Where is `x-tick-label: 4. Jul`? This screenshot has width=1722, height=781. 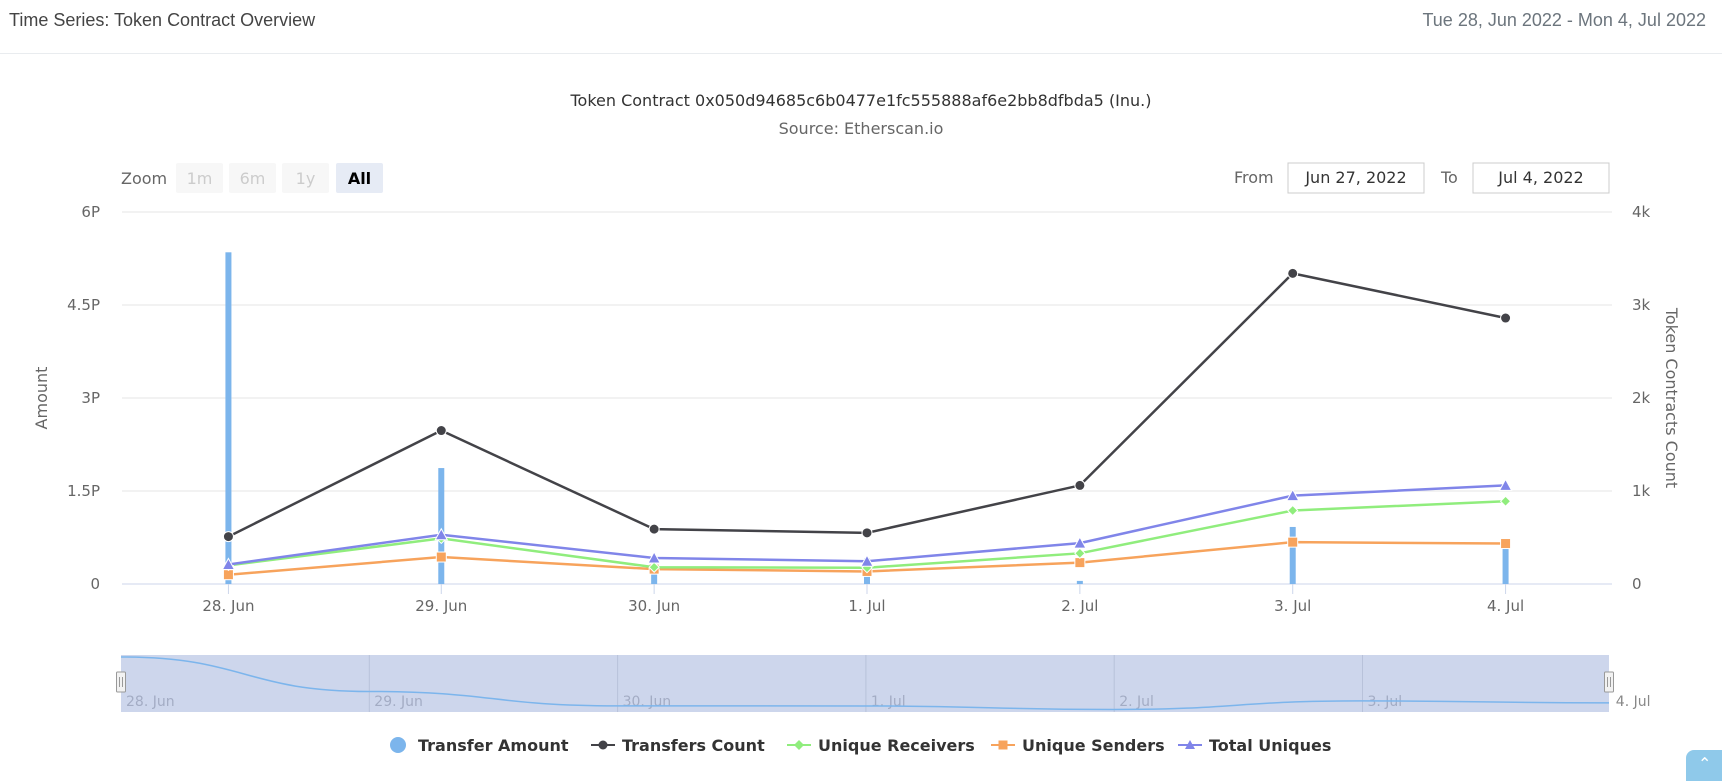 x-tick-label: 4. Jul is located at coordinates (1505, 606).